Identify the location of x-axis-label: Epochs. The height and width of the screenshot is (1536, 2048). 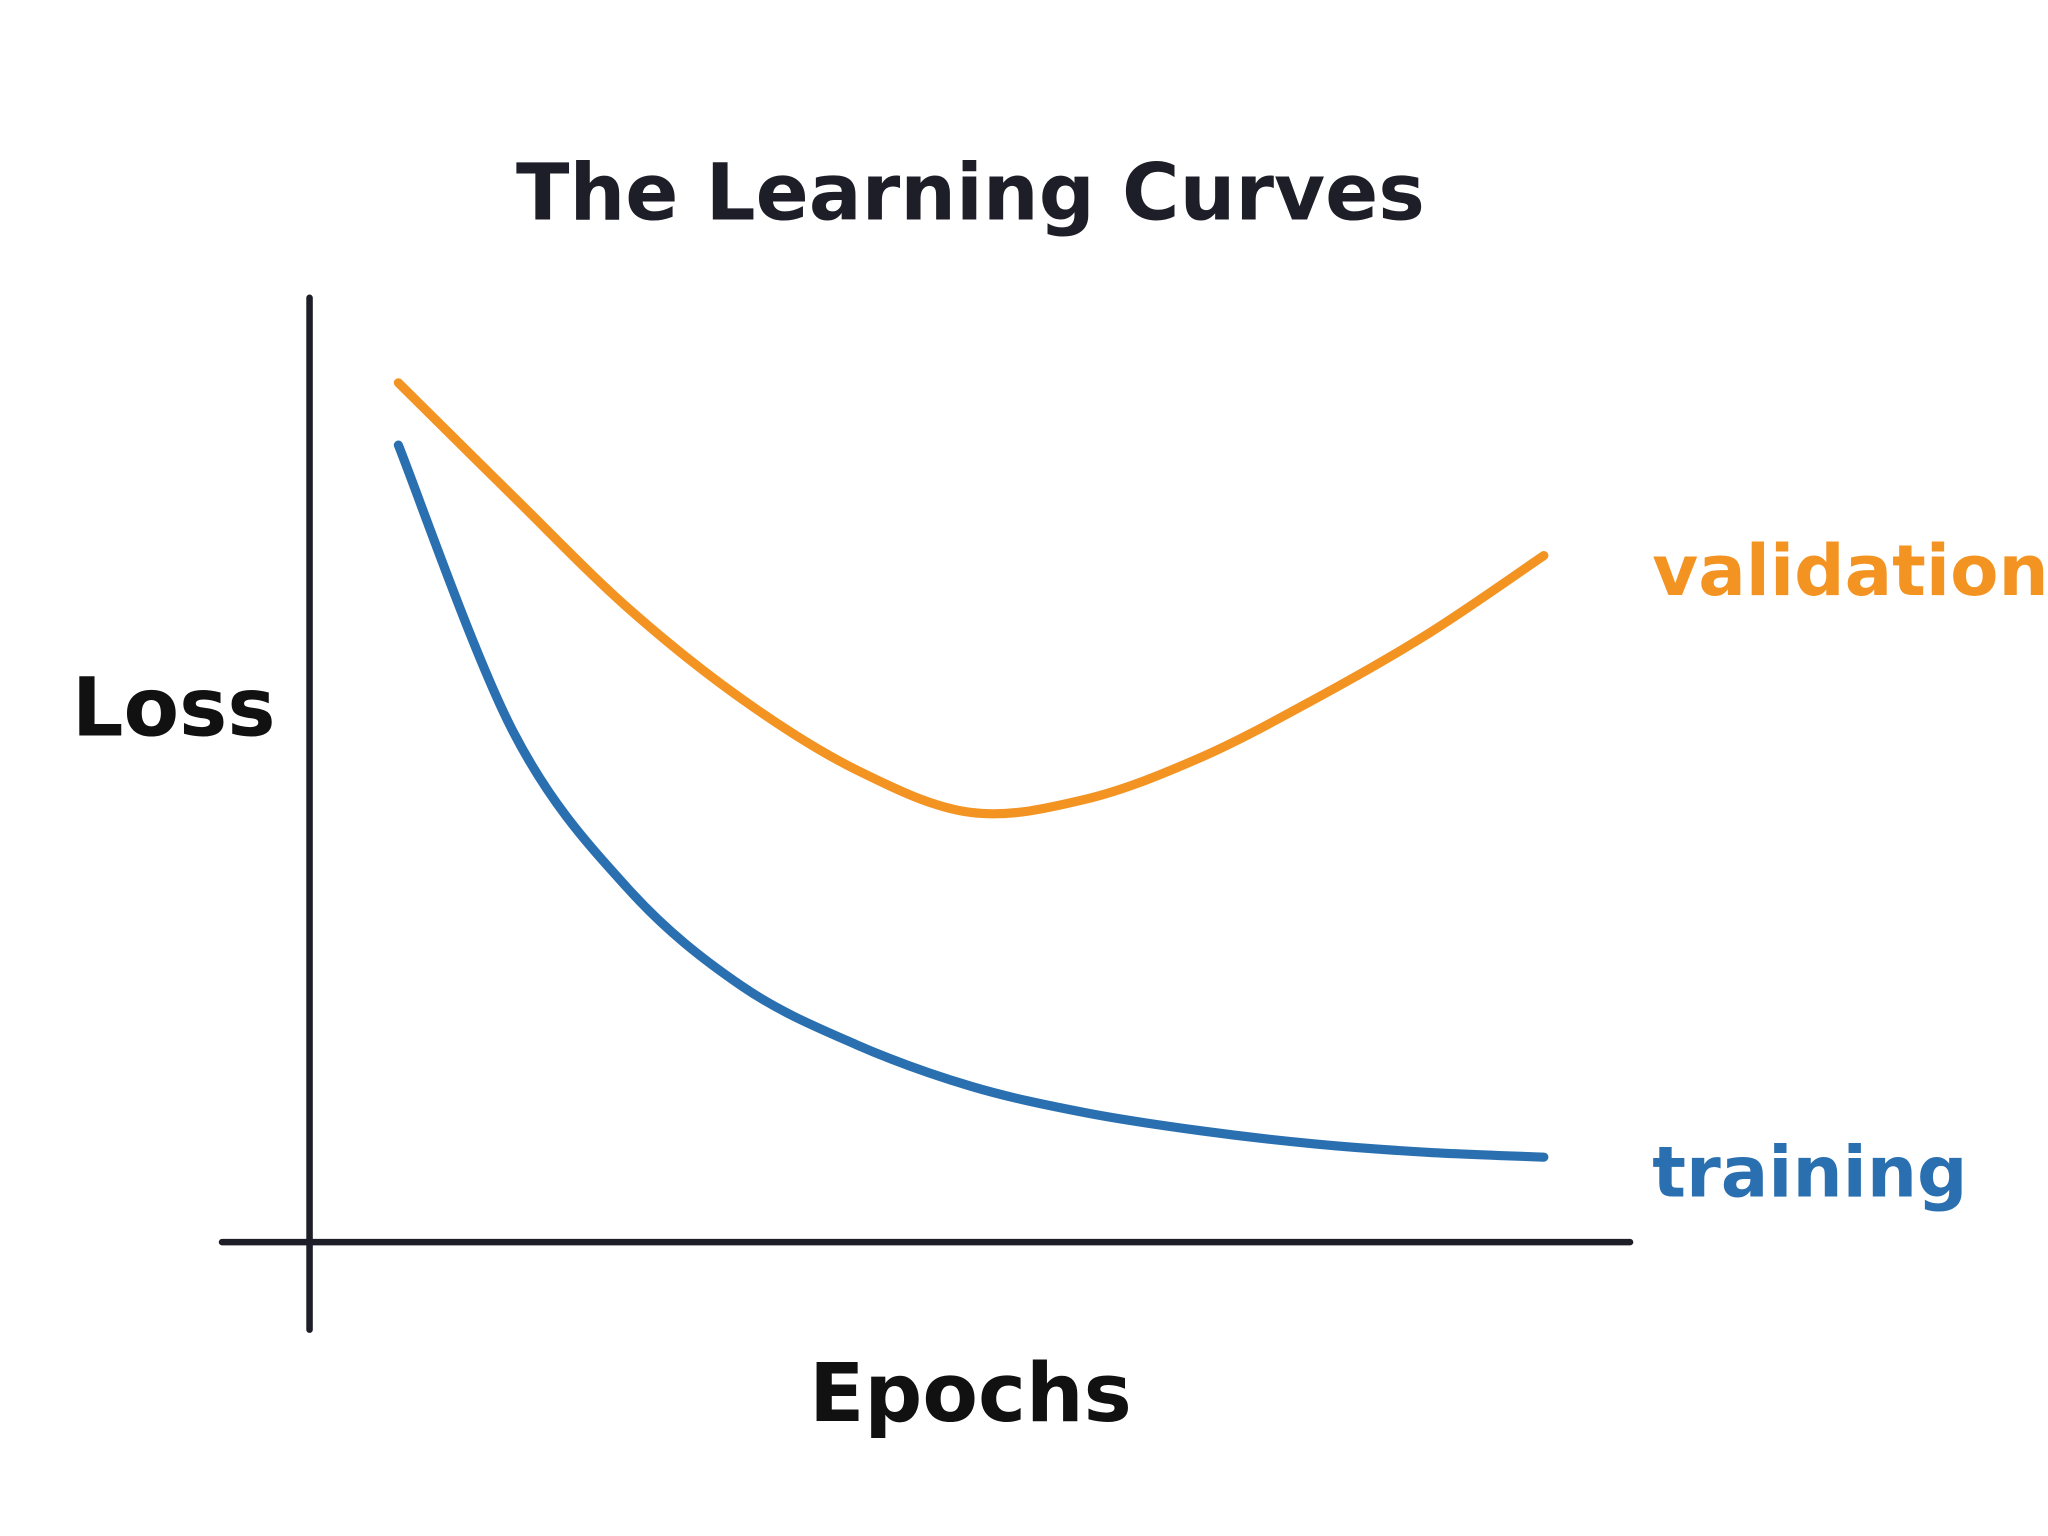
(970, 1394).